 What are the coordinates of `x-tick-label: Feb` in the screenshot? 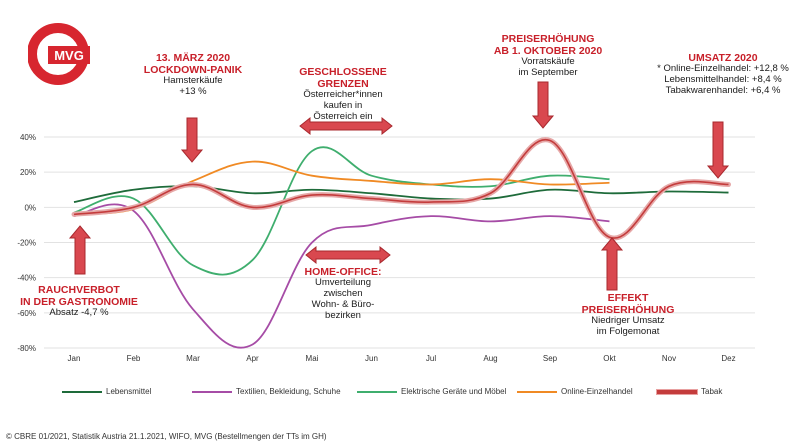 It's located at (134, 358).